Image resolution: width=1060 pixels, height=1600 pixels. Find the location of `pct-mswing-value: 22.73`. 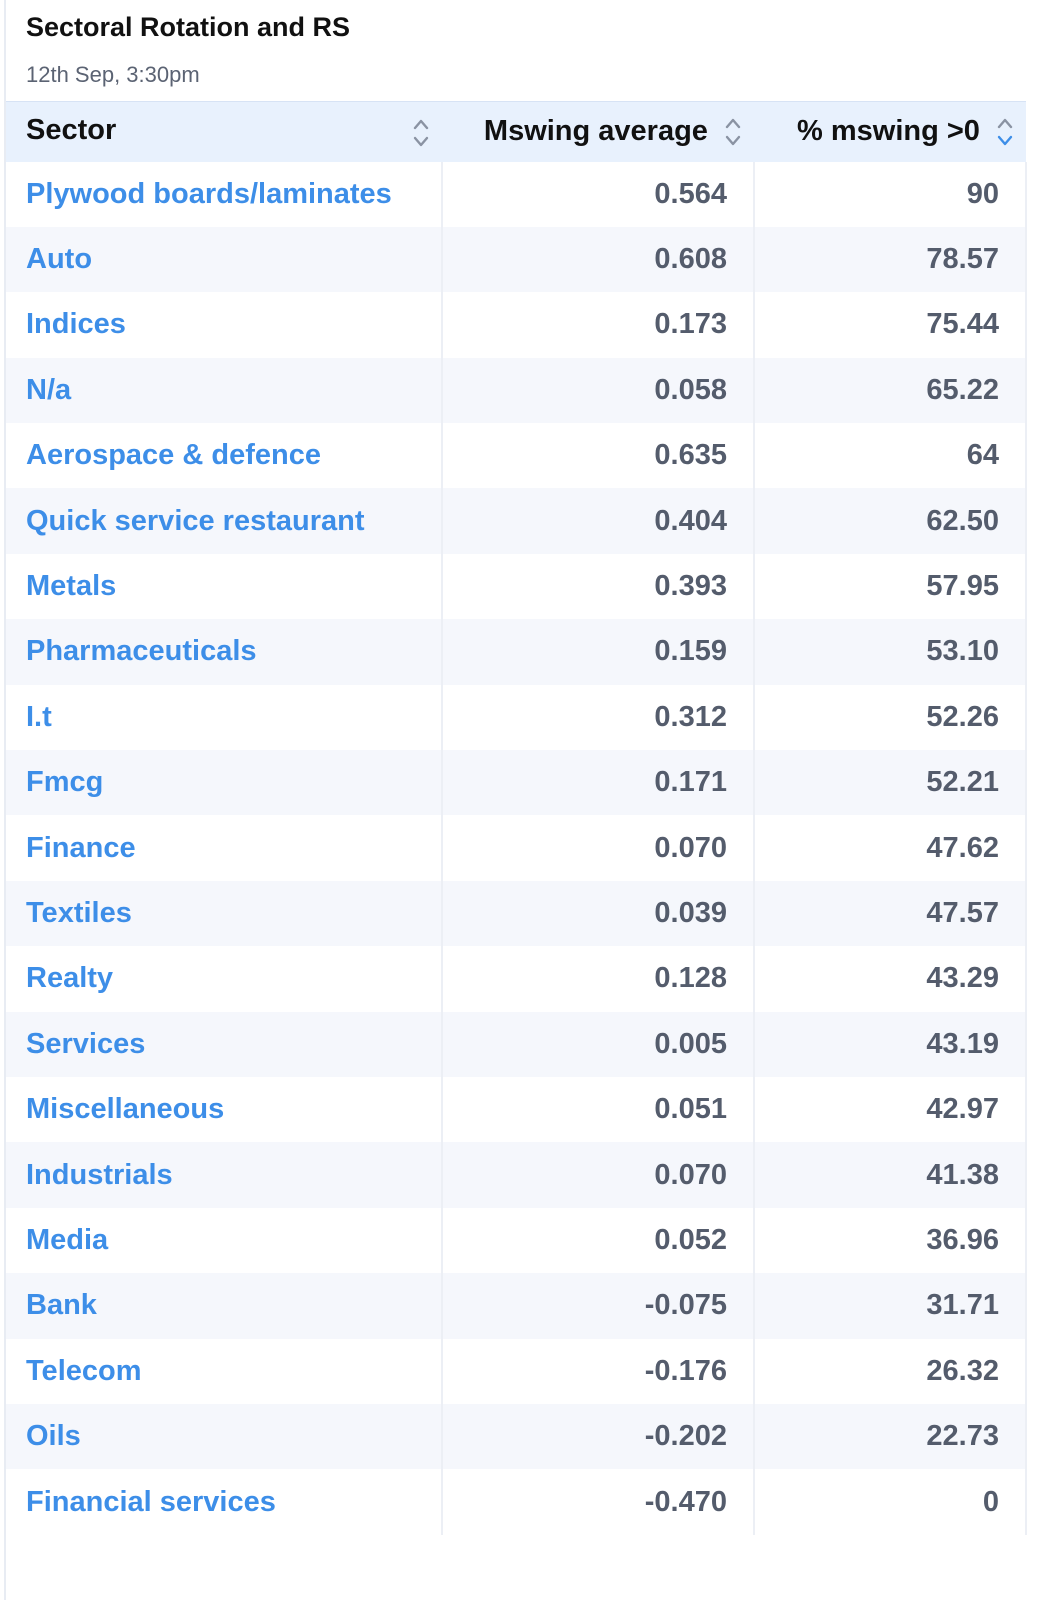

pct-mswing-value: 22.73 is located at coordinates (890, 1436).